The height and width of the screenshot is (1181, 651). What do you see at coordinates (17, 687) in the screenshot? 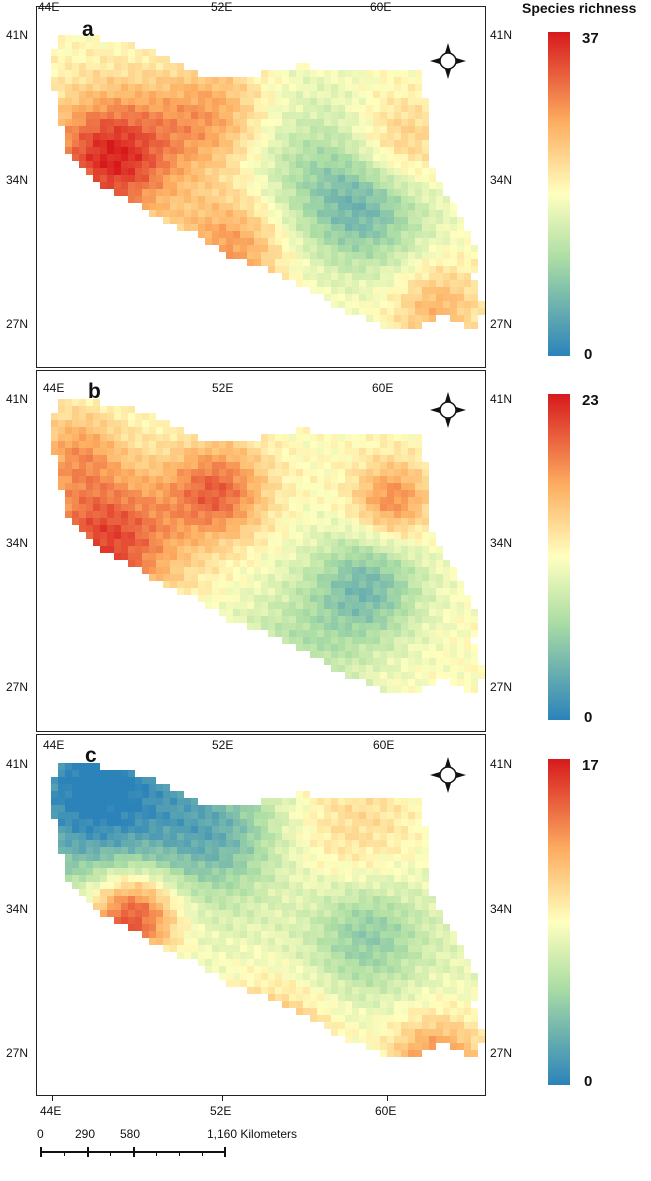
I see `lat-label-left-27n-b: 27N` at bounding box center [17, 687].